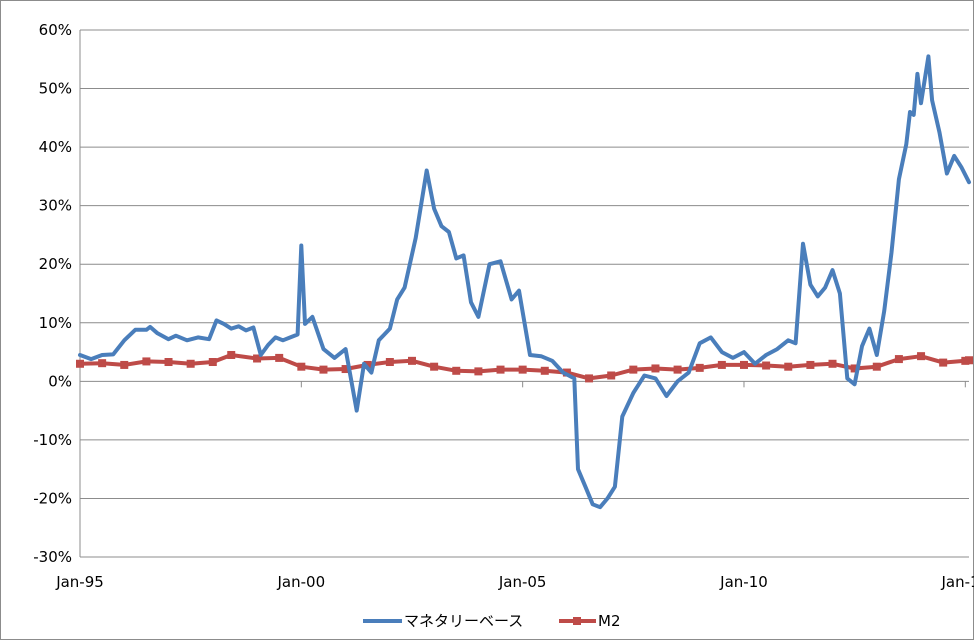  Describe the element at coordinates (55, 206) in the screenshot. I see `y-tick-label: 30%` at that location.